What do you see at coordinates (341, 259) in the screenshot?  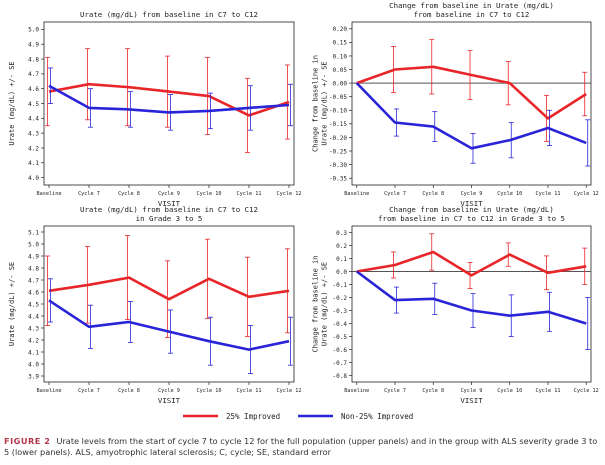 I see `y-tick-label: 0.1` at bounding box center [341, 259].